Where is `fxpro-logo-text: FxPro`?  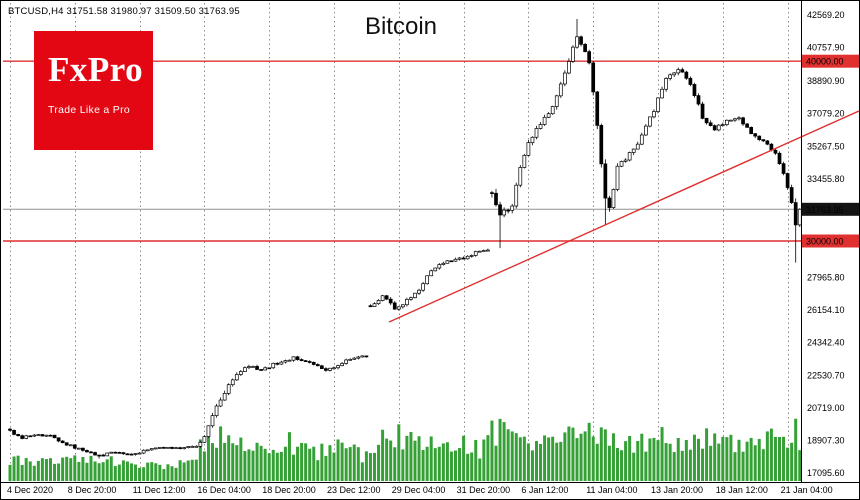
fxpro-logo-text: FxPro is located at coordinates (96, 69).